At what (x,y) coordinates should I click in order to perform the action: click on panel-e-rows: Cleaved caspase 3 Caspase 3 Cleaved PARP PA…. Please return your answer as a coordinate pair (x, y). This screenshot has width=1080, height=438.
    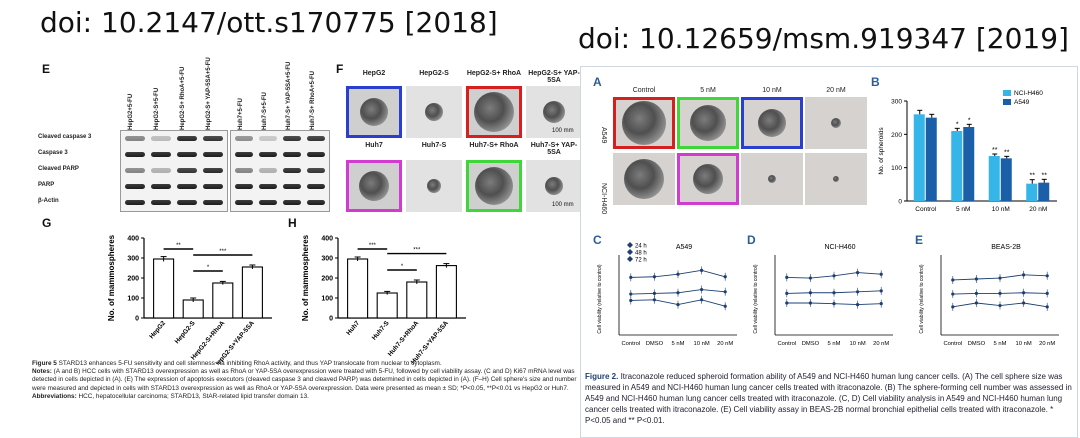
    Looking at the image, I should click on (78, 170).